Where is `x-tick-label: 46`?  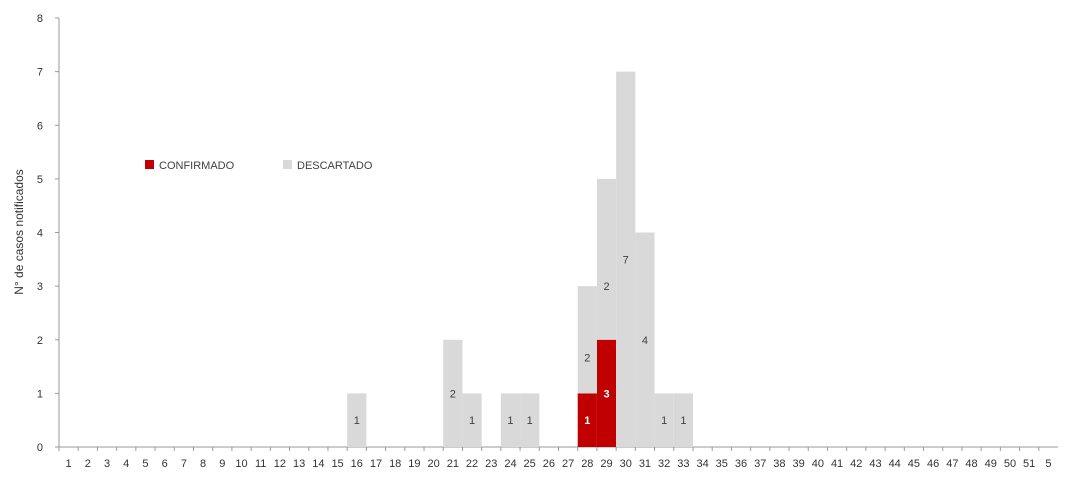
x-tick-label: 46 is located at coordinates (933, 464).